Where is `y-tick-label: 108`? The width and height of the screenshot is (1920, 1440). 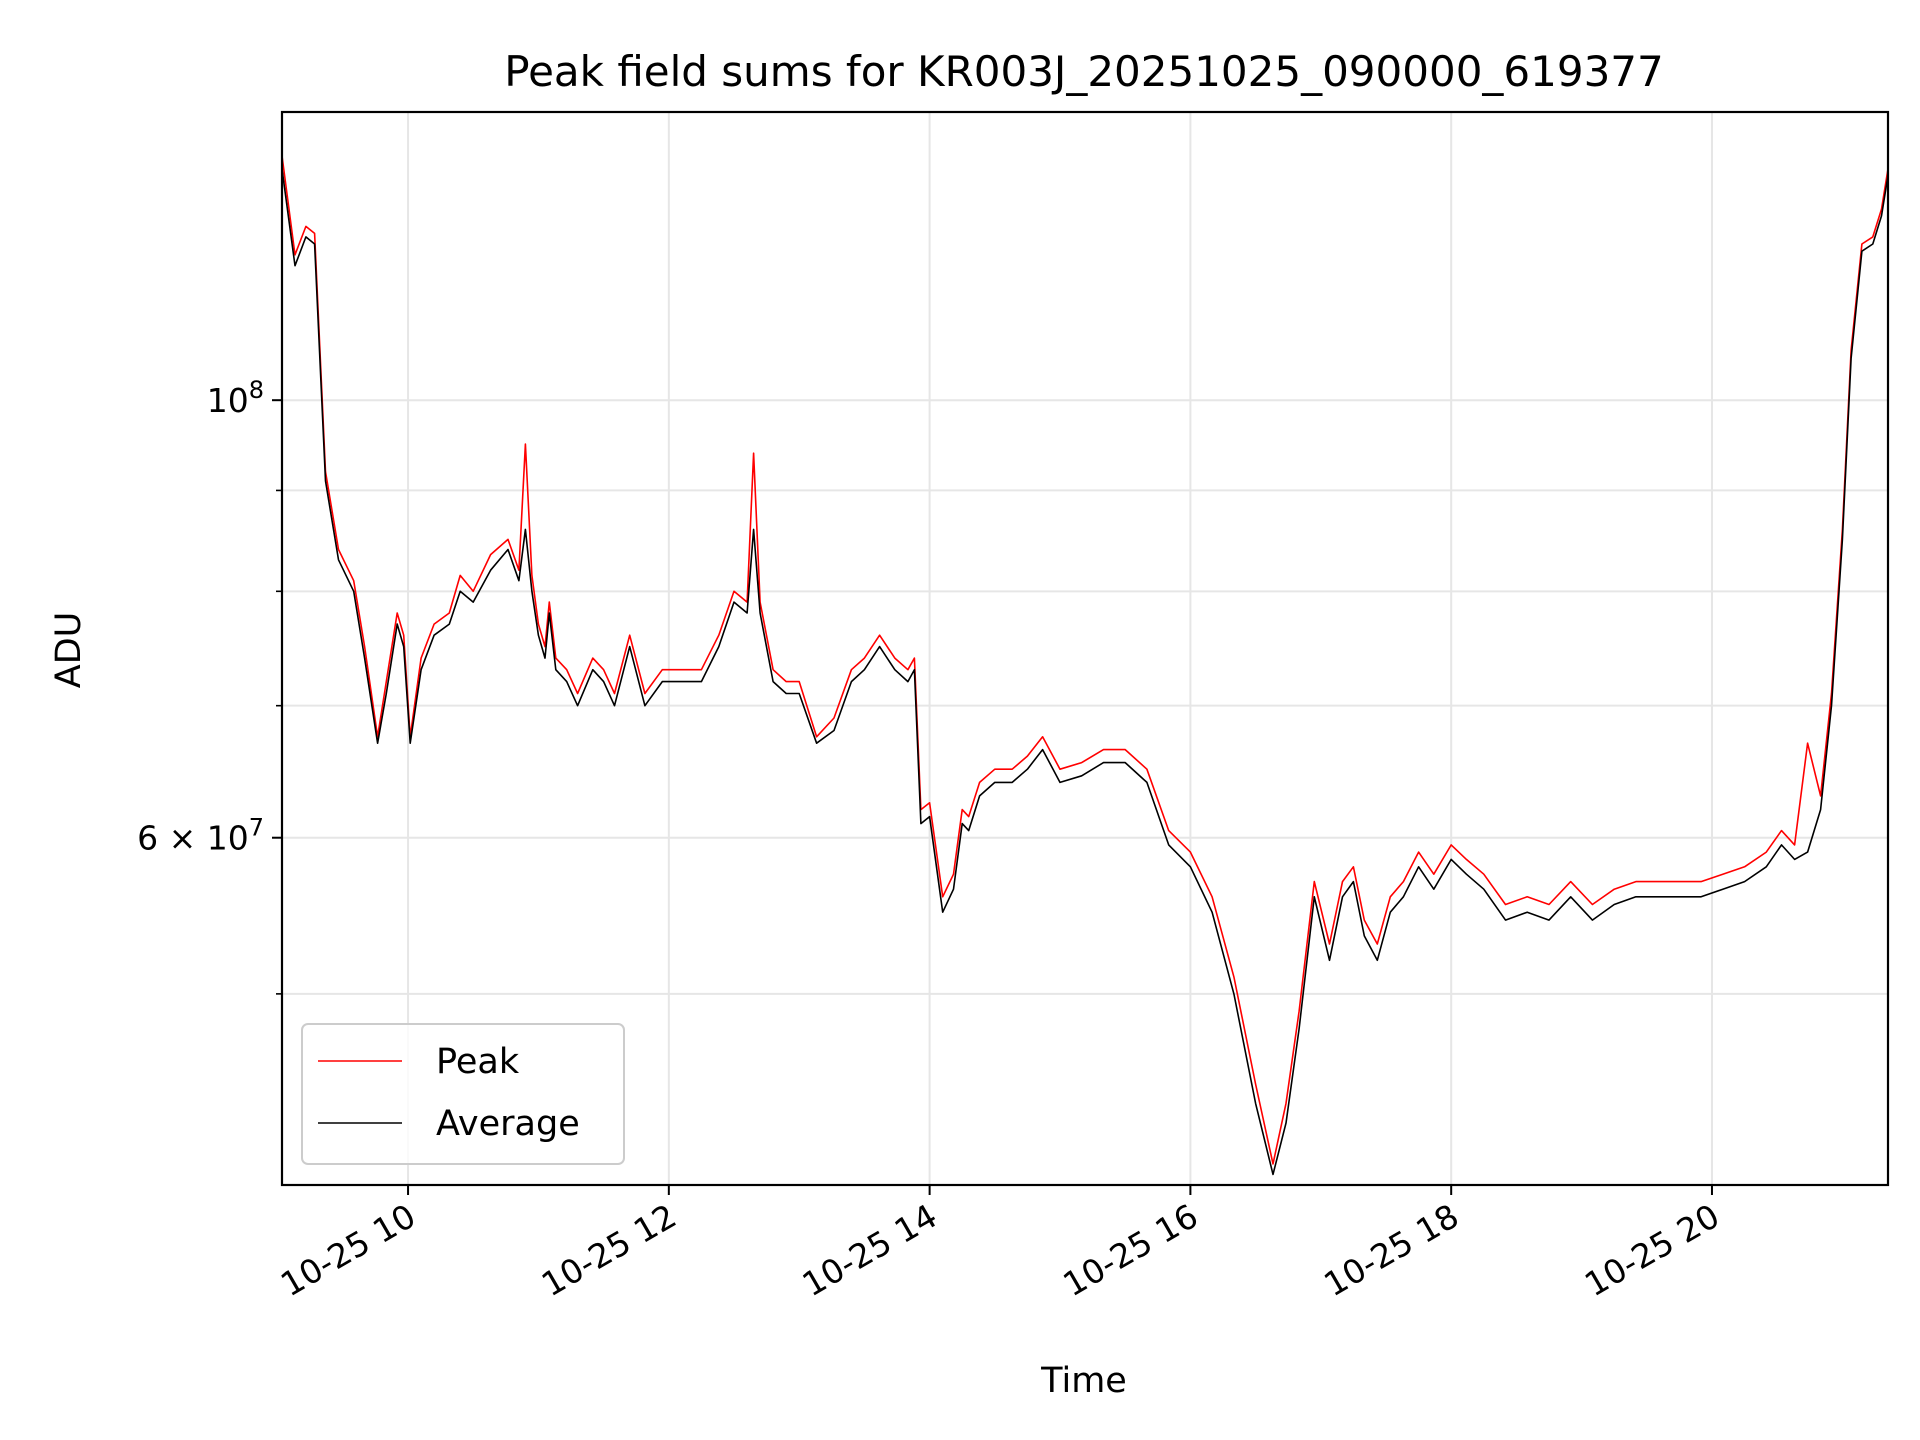
y-tick-label: 108 is located at coordinates (235, 398).